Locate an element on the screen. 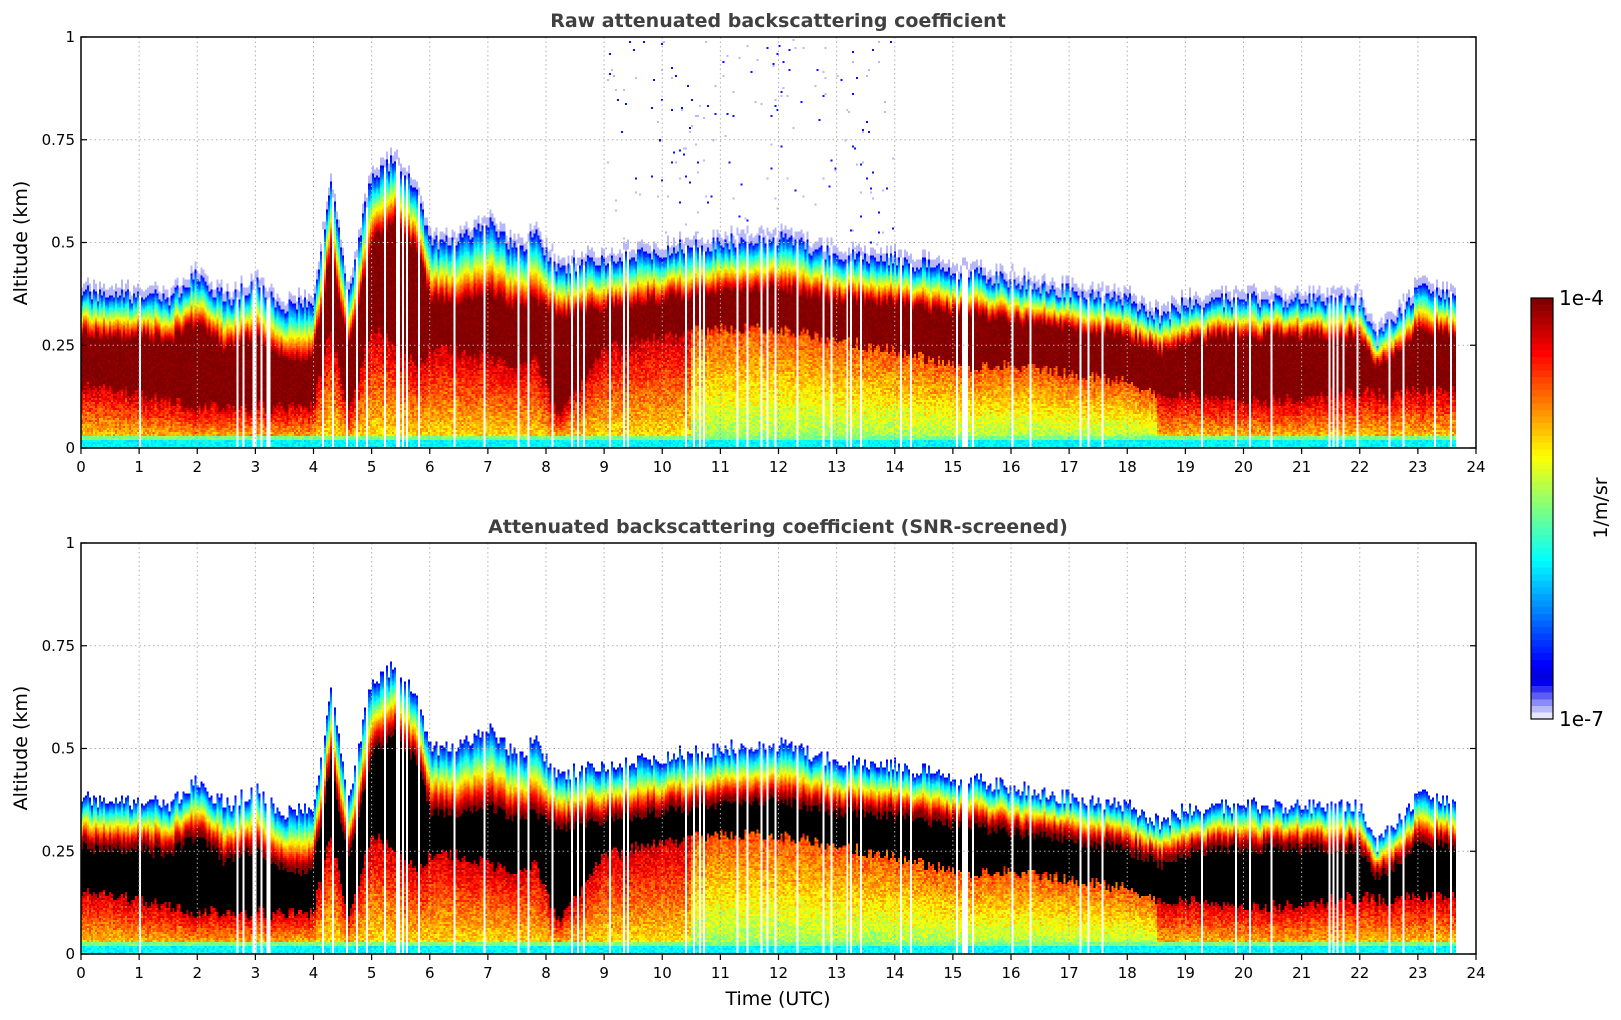 Image resolution: width=1621 pixels, height=1020 pixels. y-axis-label-screened: Altitude (km) is located at coordinates (21, 748).